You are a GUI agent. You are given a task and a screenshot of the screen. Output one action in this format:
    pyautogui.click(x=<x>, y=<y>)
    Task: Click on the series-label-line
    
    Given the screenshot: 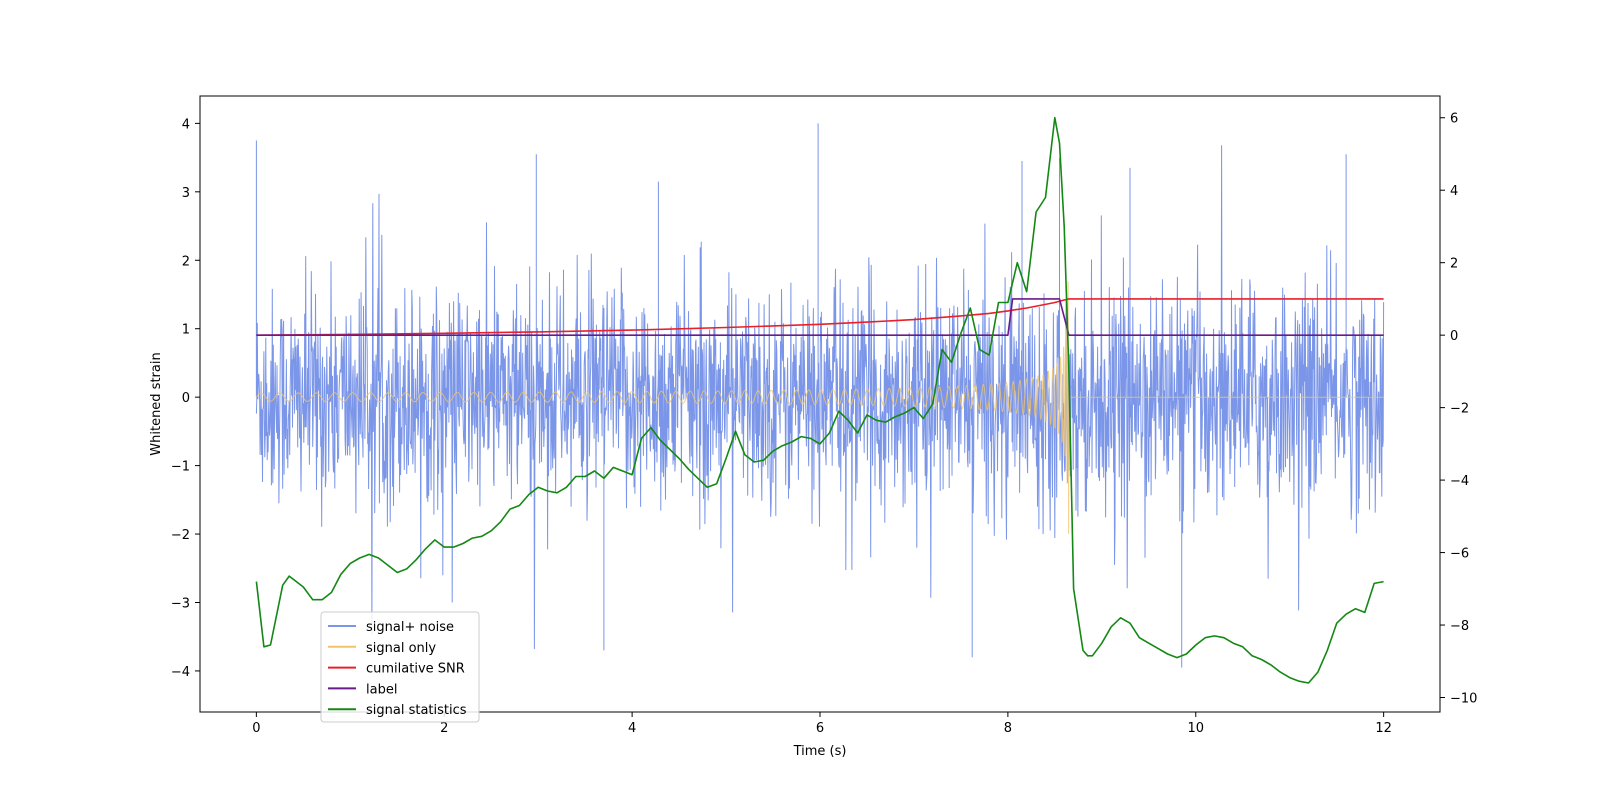 What is the action you would take?
    pyautogui.click(x=820, y=317)
    